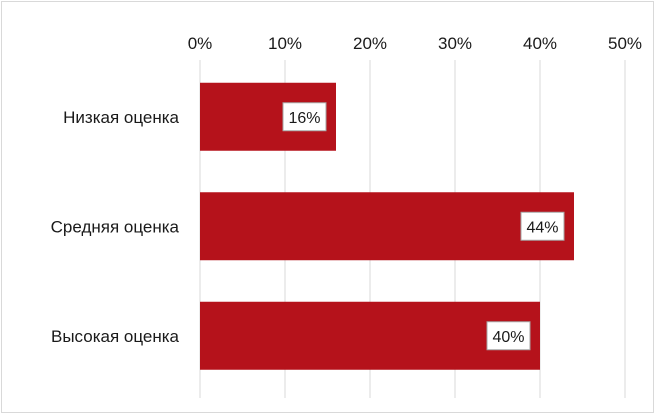  I want to click on data-label: 16%, so click(304, 118).